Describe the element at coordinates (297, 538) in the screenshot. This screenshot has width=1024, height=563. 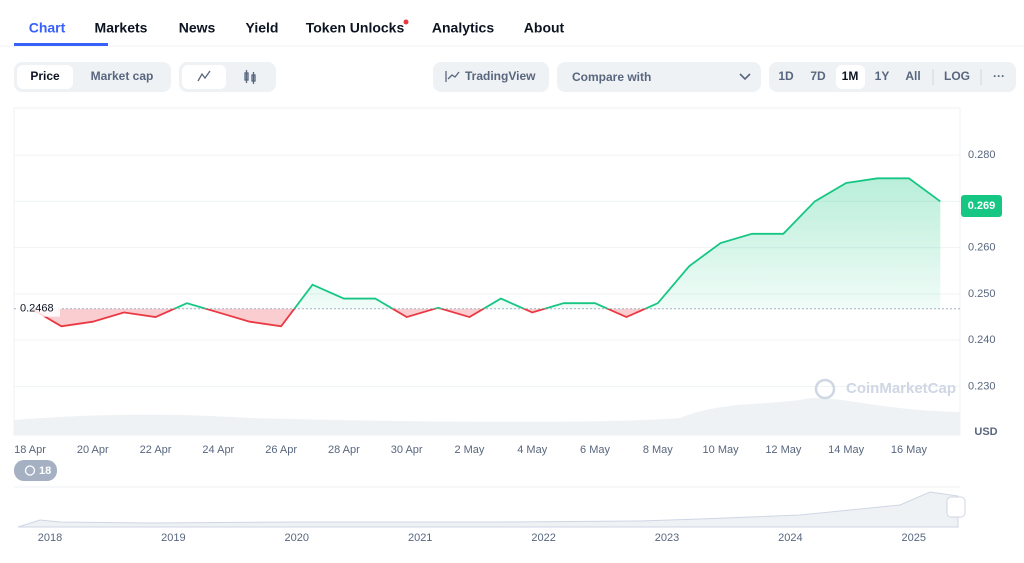
I see `year-label: 2020` at that location.